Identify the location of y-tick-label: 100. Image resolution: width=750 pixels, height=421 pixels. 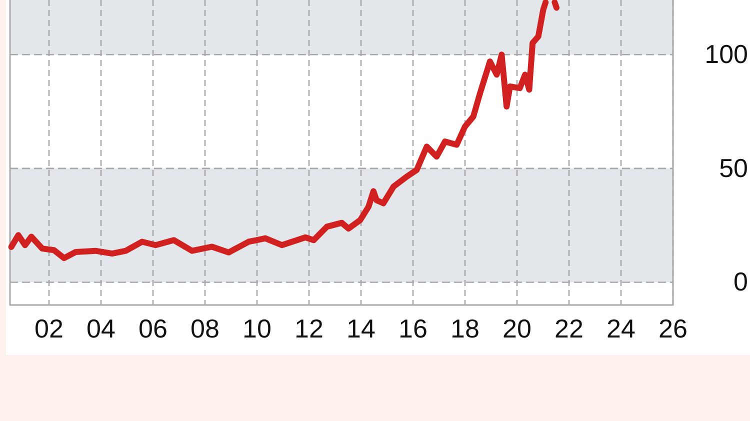
(726, 53).